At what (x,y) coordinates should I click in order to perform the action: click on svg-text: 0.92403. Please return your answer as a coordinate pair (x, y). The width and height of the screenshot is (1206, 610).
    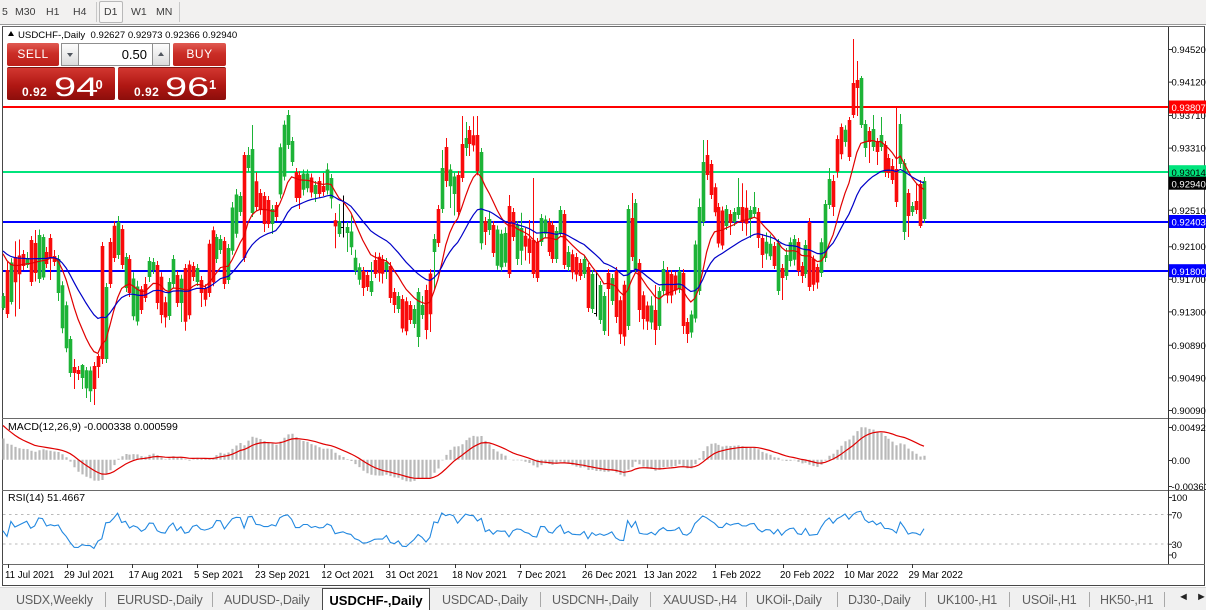
    Looking at the image, I should click on (1189, 223).